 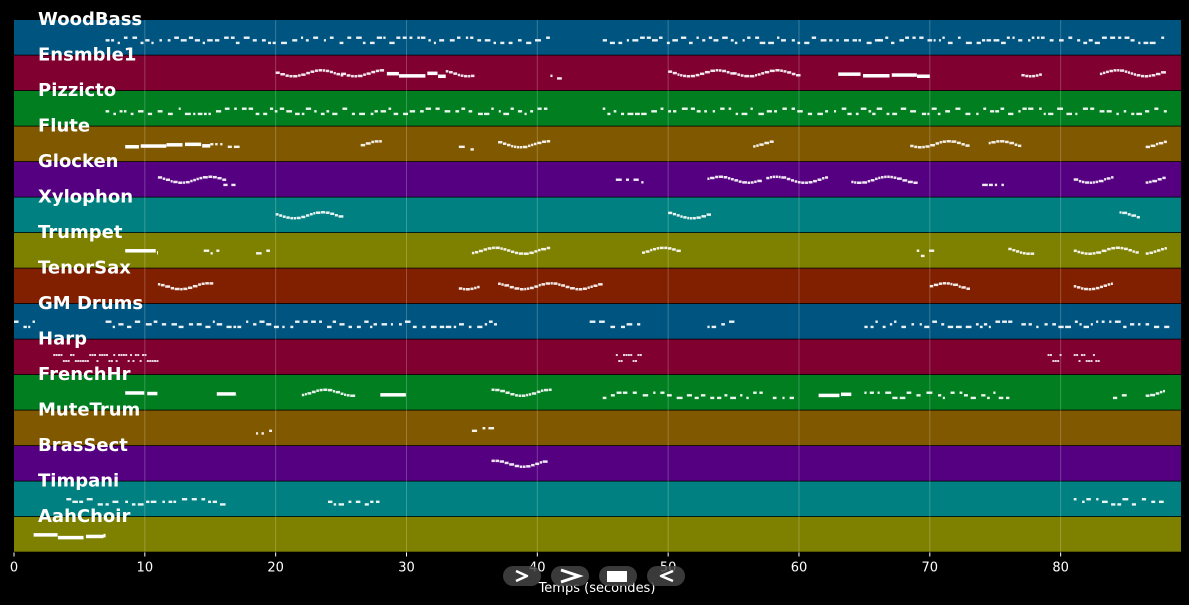 What do you see at coordinates (570, 576) in the screenshot?
I see `fast-forward-button` at bounding box center [570, 576].